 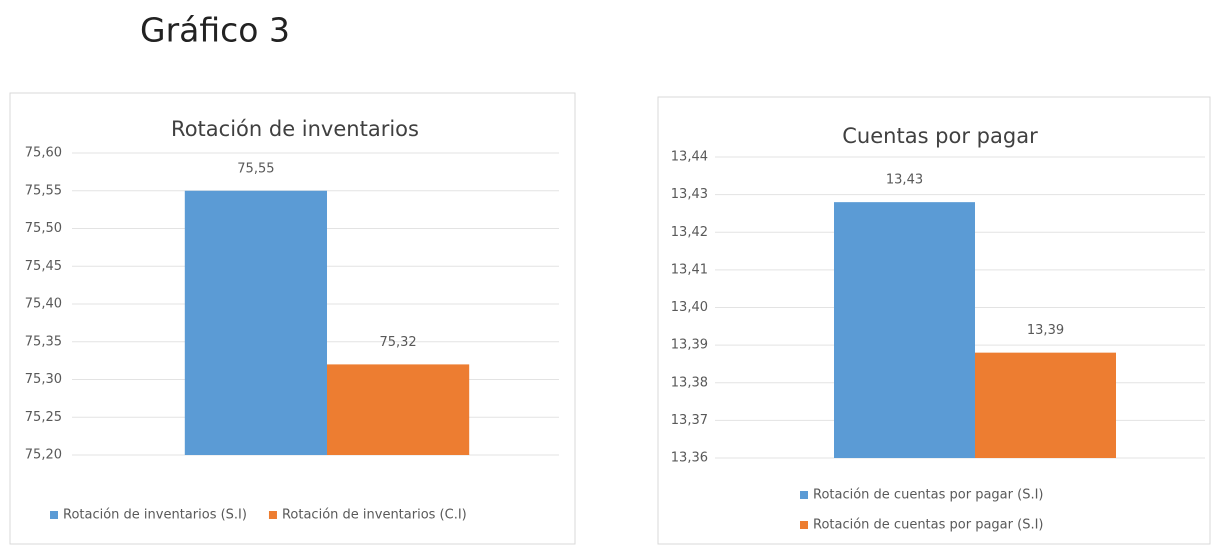 I want to click on y-tick-label: 75,55, so click(x=43, y=190).